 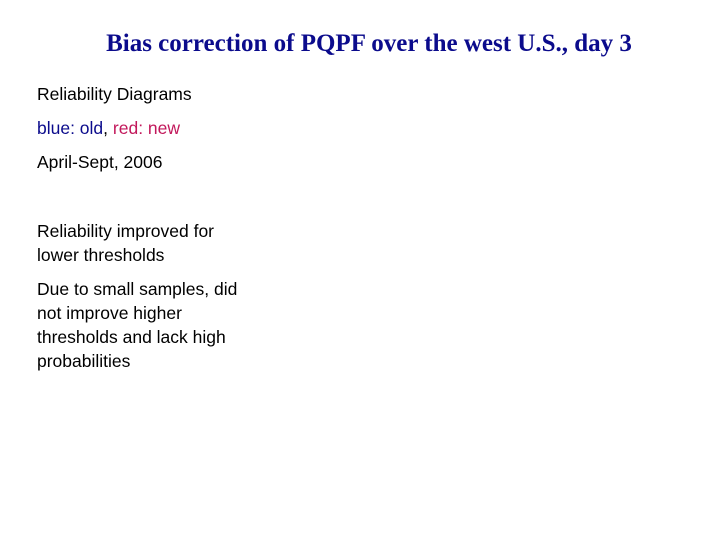 I want to click on legend-blue-old: blue: old, so click(x=70, y=128).